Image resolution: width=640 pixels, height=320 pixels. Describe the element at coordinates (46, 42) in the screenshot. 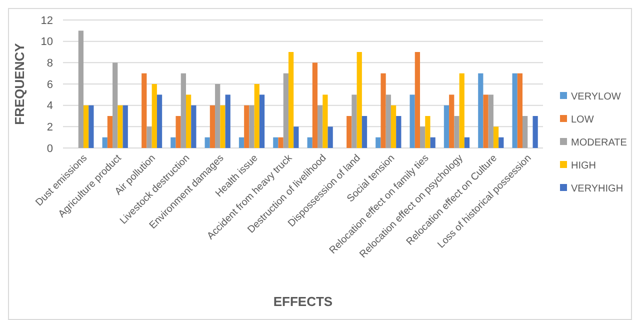

I see `y-tick-label: 10` at that location.